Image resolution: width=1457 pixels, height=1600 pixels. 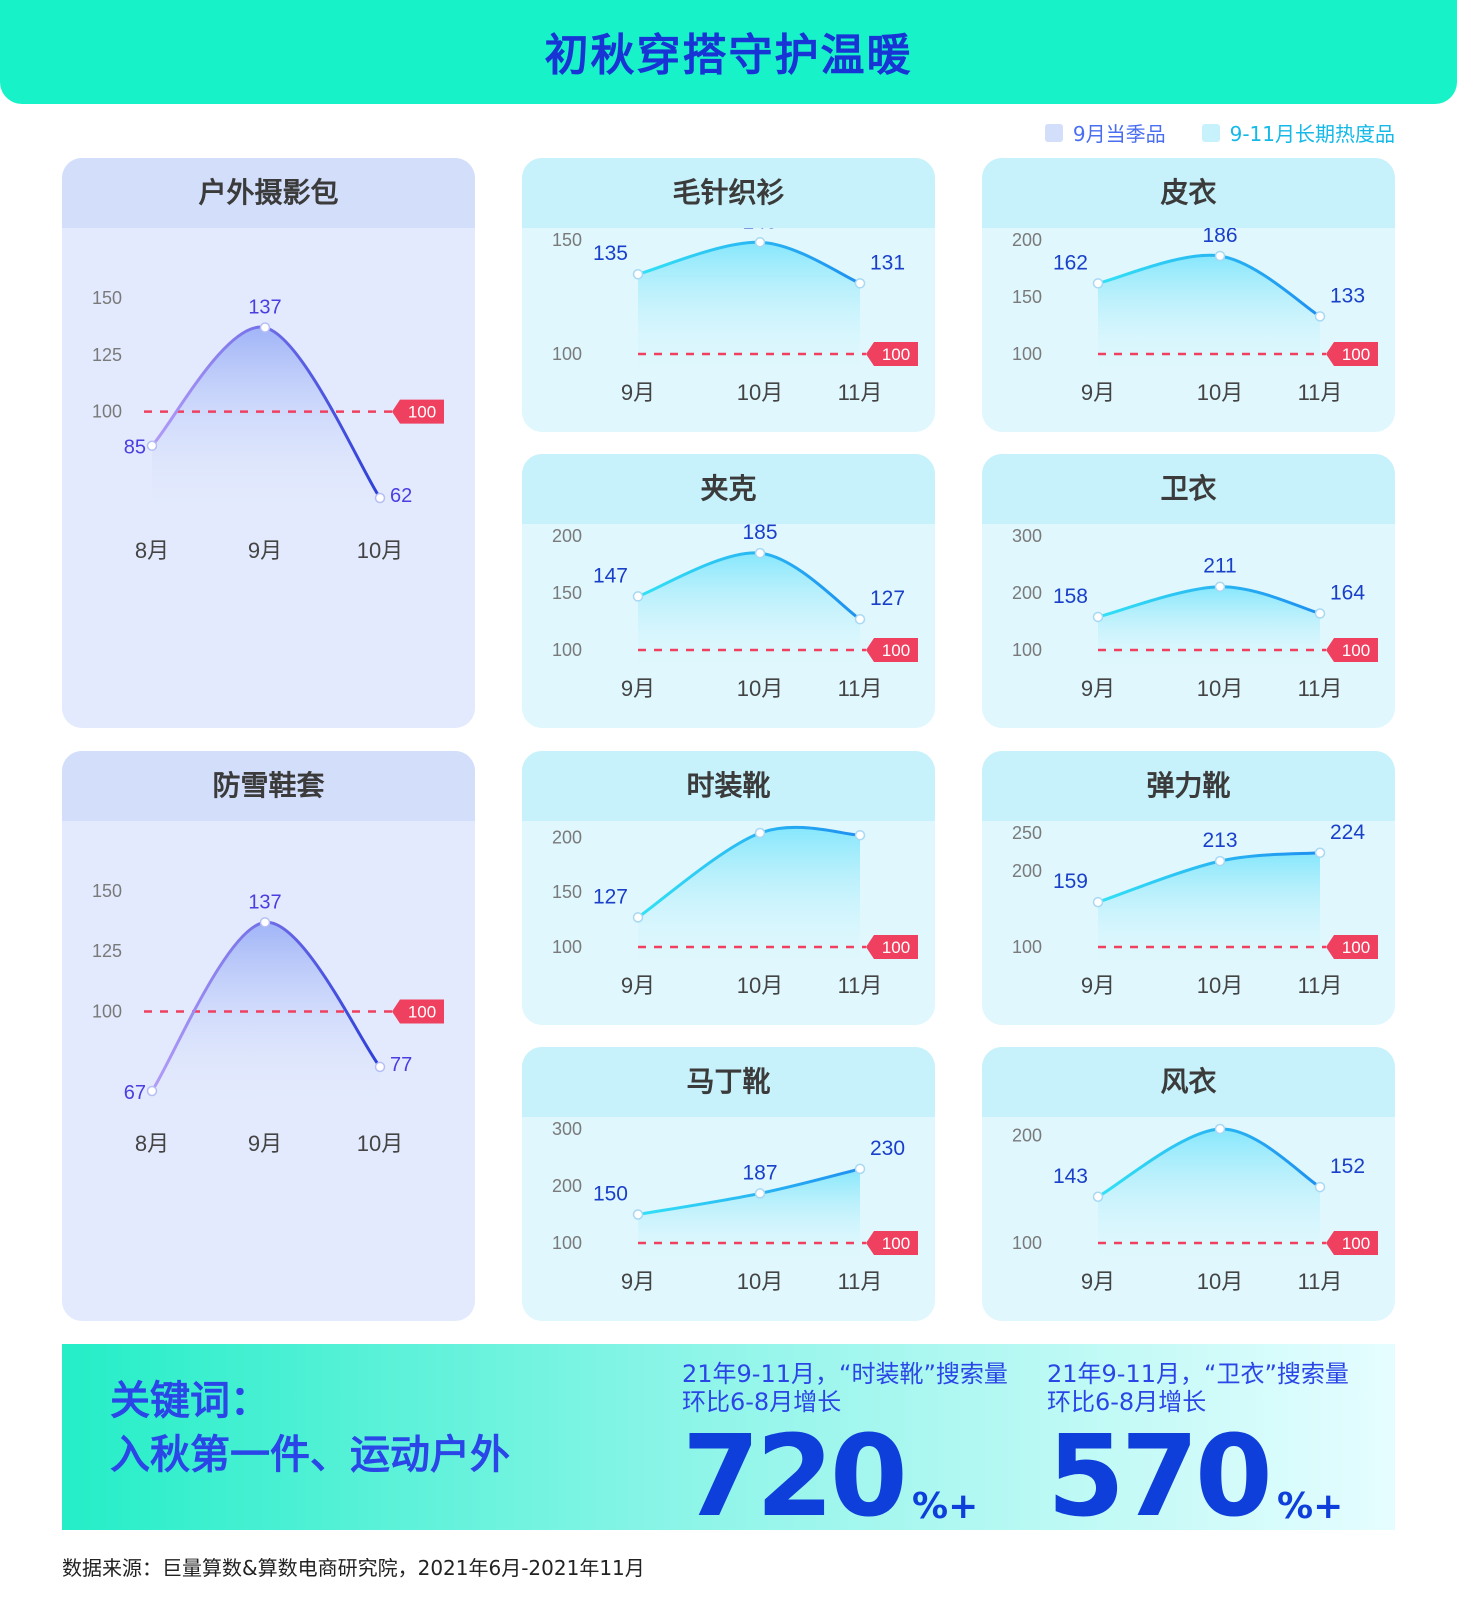 What do you see at coordinates (1219, 566) in the screenshot?
I see `data-label: 211` at bounding box center [1219, 566].